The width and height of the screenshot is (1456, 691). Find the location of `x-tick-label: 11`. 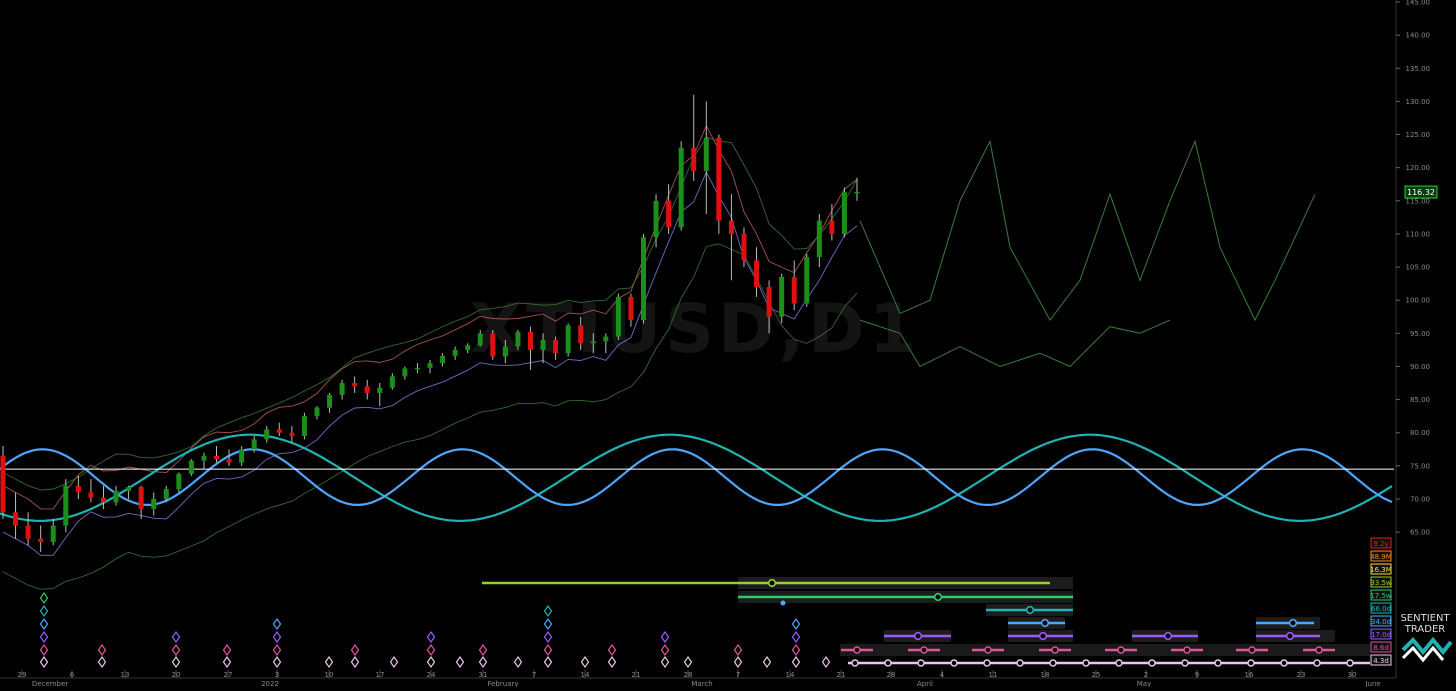

x-tick-label: 11 is located at coordinates (993, 675).